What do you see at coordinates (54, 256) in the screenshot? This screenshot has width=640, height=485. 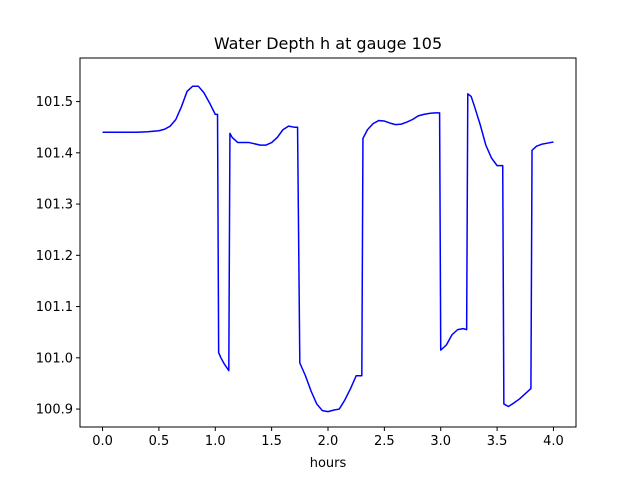 I see `y-tick-label: 101.2` at bounding box center [54, 256].